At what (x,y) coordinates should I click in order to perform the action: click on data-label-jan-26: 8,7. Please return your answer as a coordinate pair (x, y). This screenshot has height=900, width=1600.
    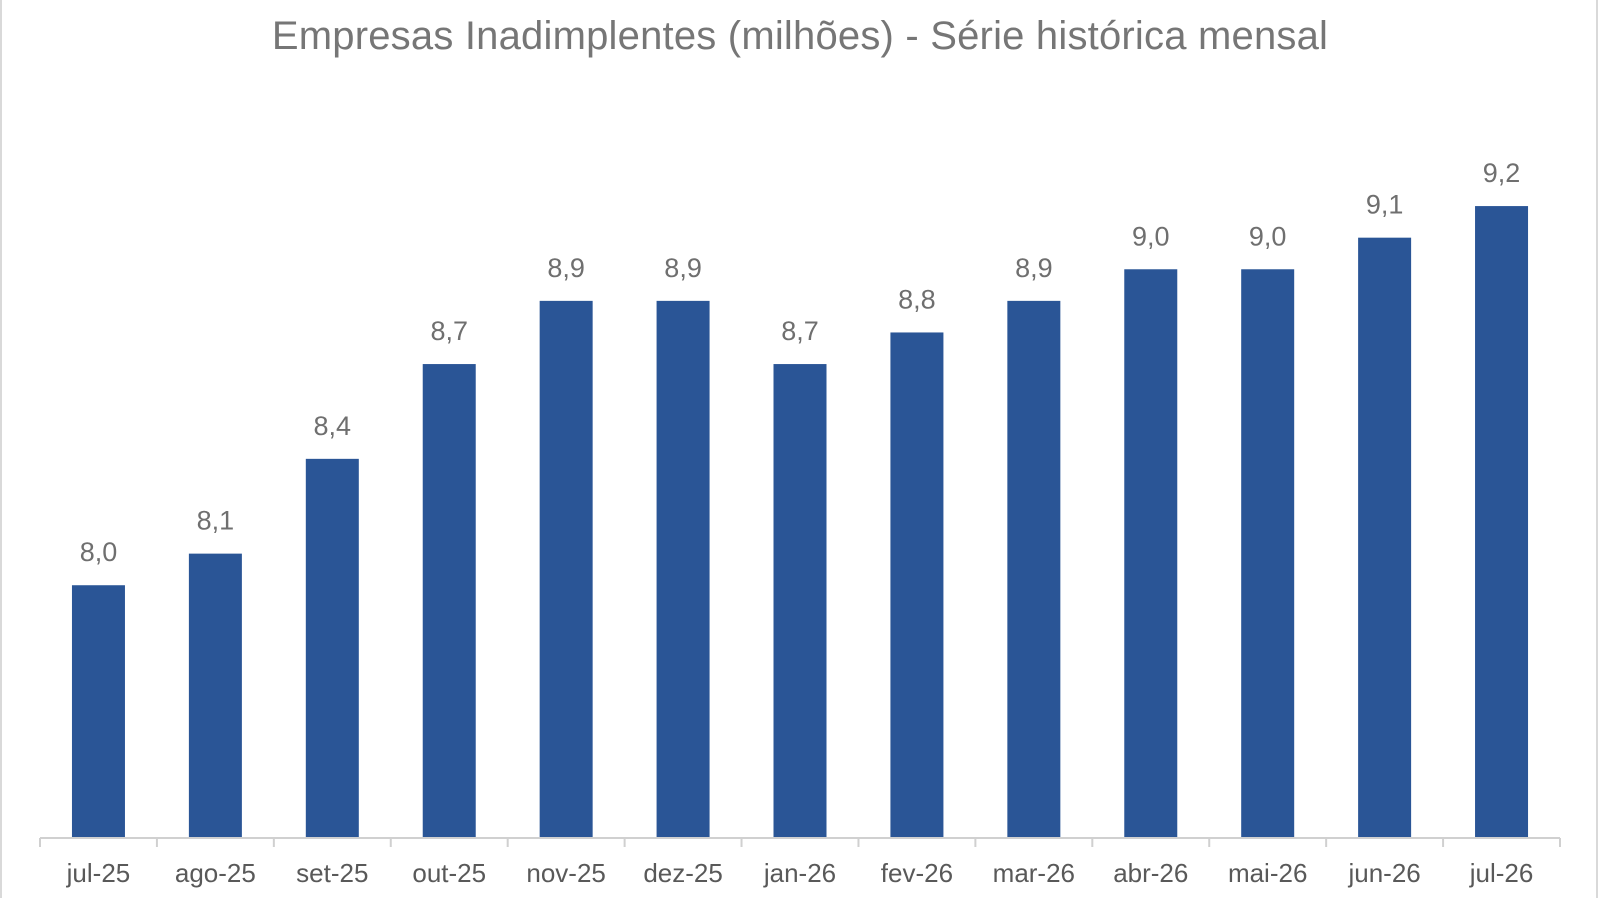
    Looking at the image, I should click on (800, 331).